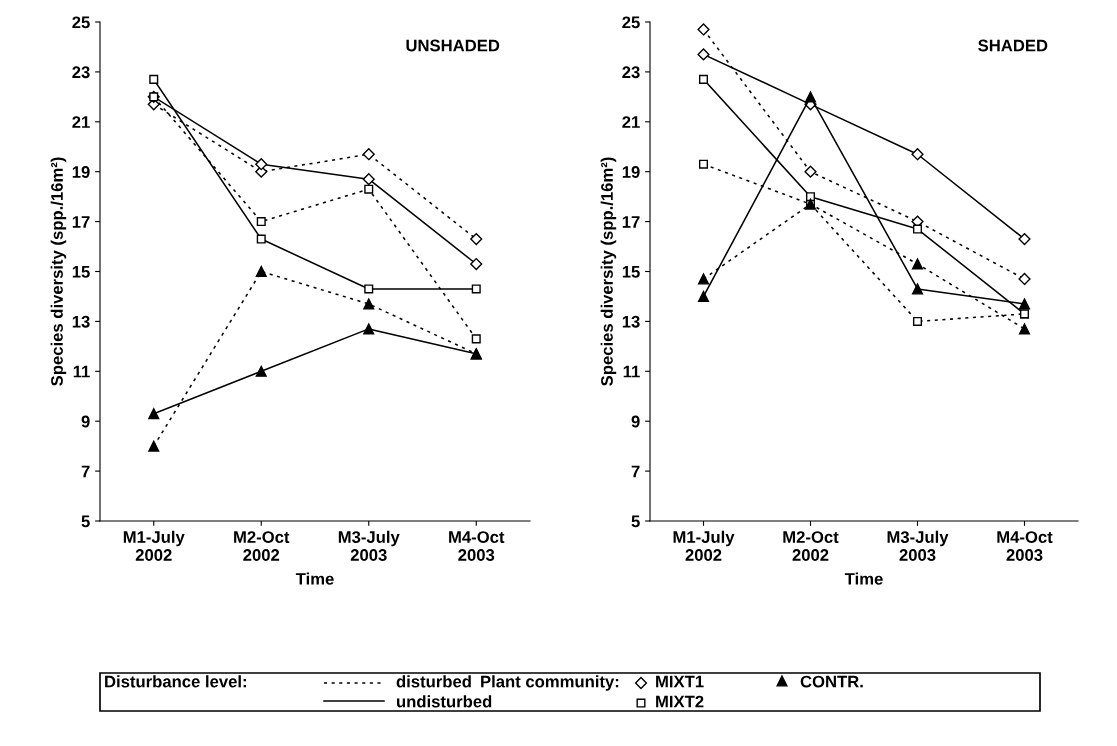  I want to click on text: disturbed, so click(433, 681).